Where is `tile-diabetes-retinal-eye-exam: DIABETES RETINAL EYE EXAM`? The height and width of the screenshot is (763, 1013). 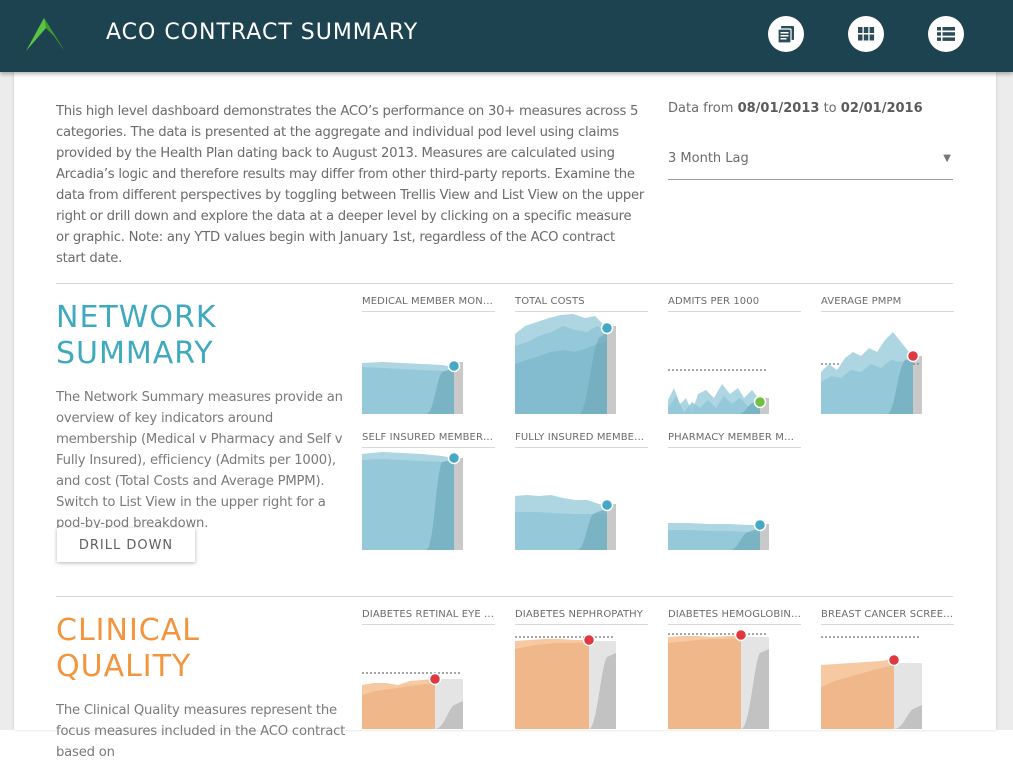 tile-diabetes-retinal-eye-exam: DIABETES RETINAL EYE EXAM is located at coordinates (428, 669).